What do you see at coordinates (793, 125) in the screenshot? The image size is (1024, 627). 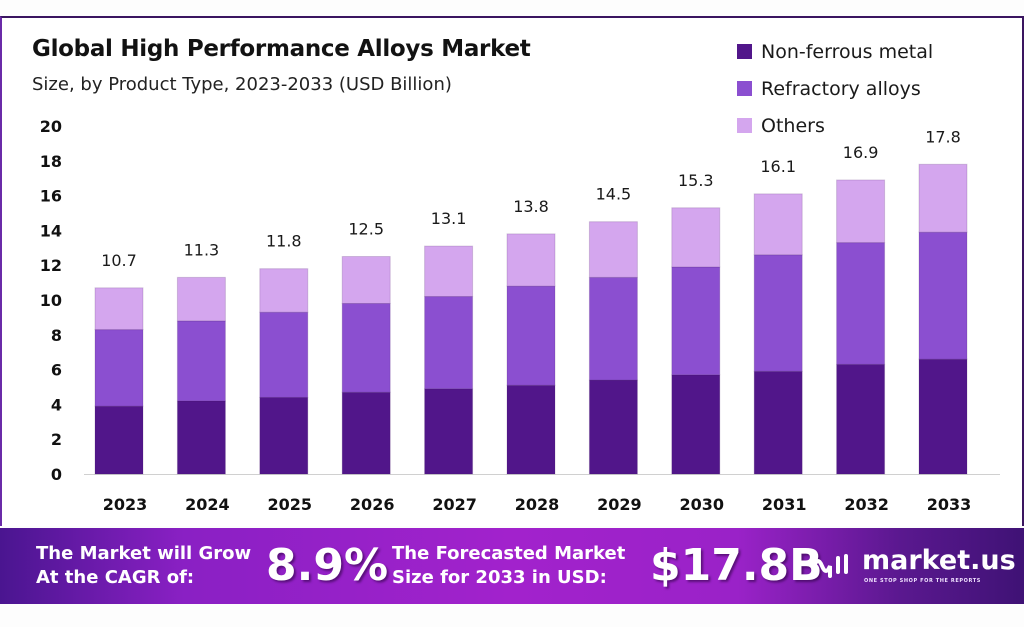 I see `legend-label: Others` at bounding box center [793, 125].